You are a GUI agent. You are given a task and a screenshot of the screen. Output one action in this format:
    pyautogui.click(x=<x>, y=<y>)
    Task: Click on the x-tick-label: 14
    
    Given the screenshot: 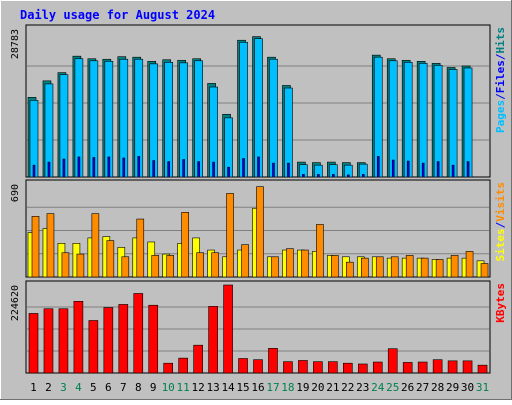 What is the action you would take?
    pyautogui.click(x=228, y=387)
    